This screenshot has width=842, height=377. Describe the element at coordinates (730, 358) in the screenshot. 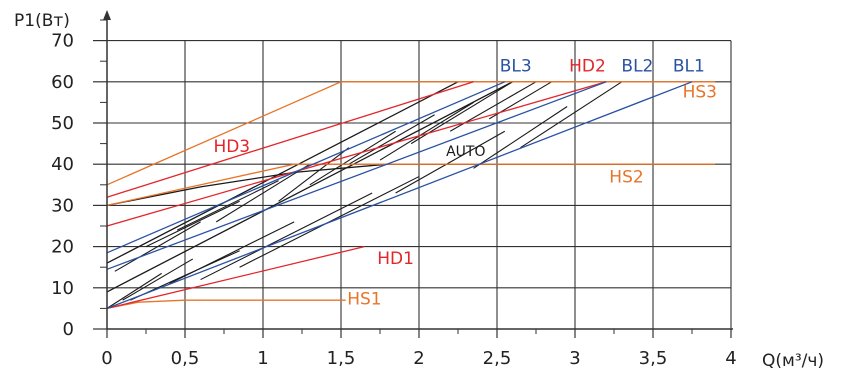

I see `x-tick-label: 4` at that location.